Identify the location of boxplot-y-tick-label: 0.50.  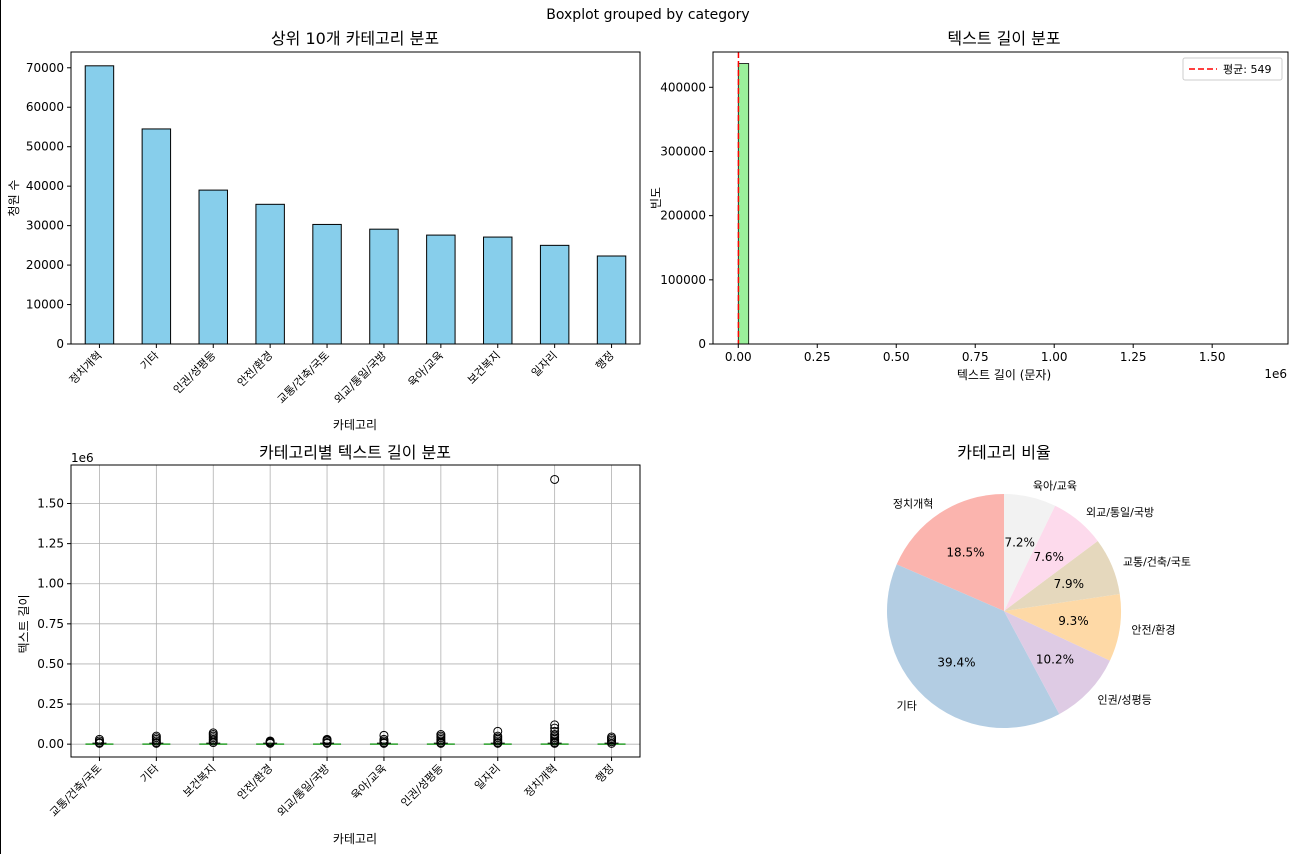
(50, 664).